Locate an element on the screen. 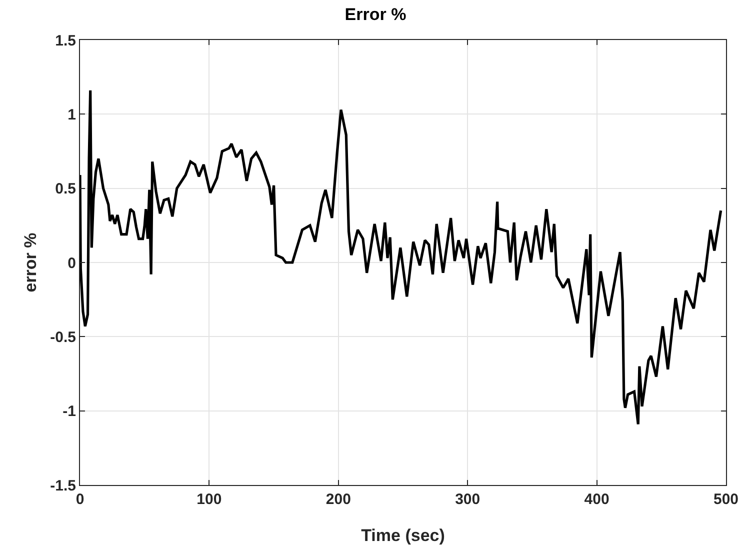 Image resolution: width=751 pixels, height=545 pixels. y-tick-label: 1.5 is located at coordinates (65, 41).